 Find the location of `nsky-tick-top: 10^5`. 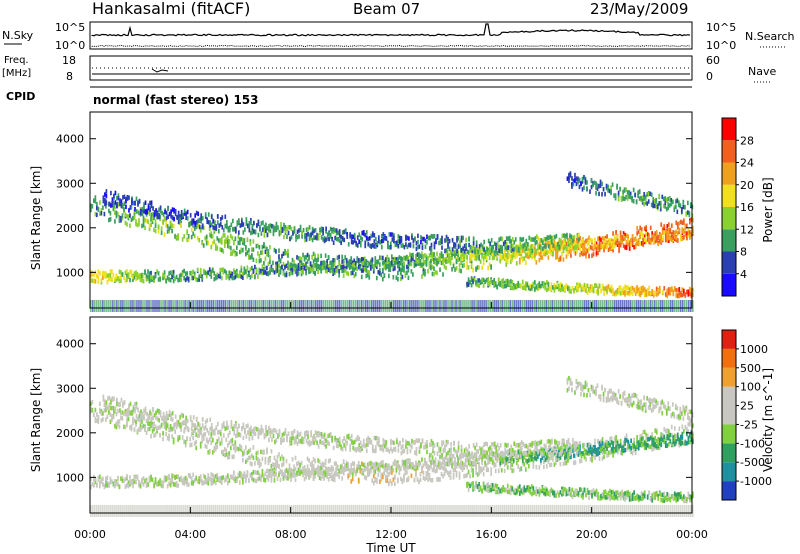

nsky-tick-top: 10^5 is located at coordinates (70, 27).